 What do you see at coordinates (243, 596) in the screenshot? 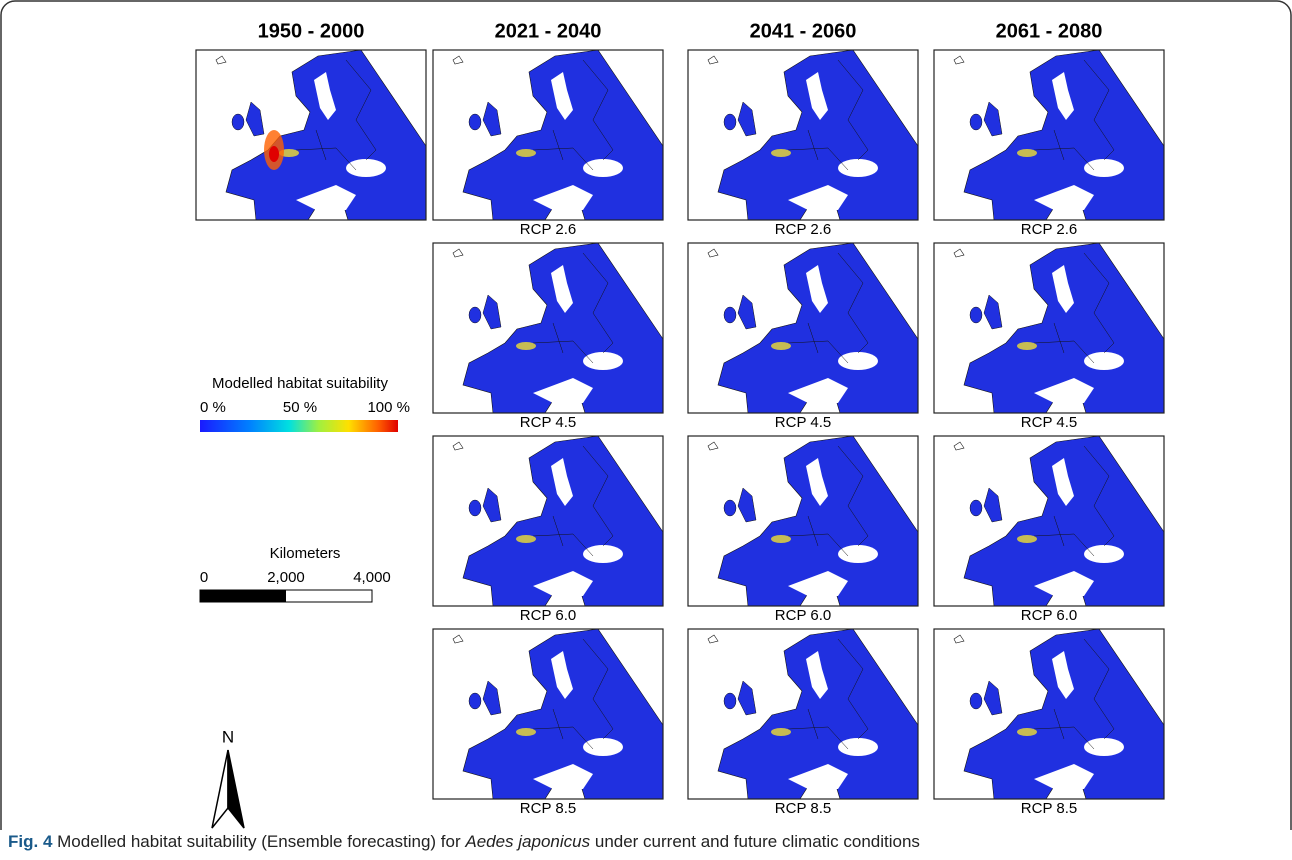
I see `scale-bar-fill` at bounding box center [243, 596].